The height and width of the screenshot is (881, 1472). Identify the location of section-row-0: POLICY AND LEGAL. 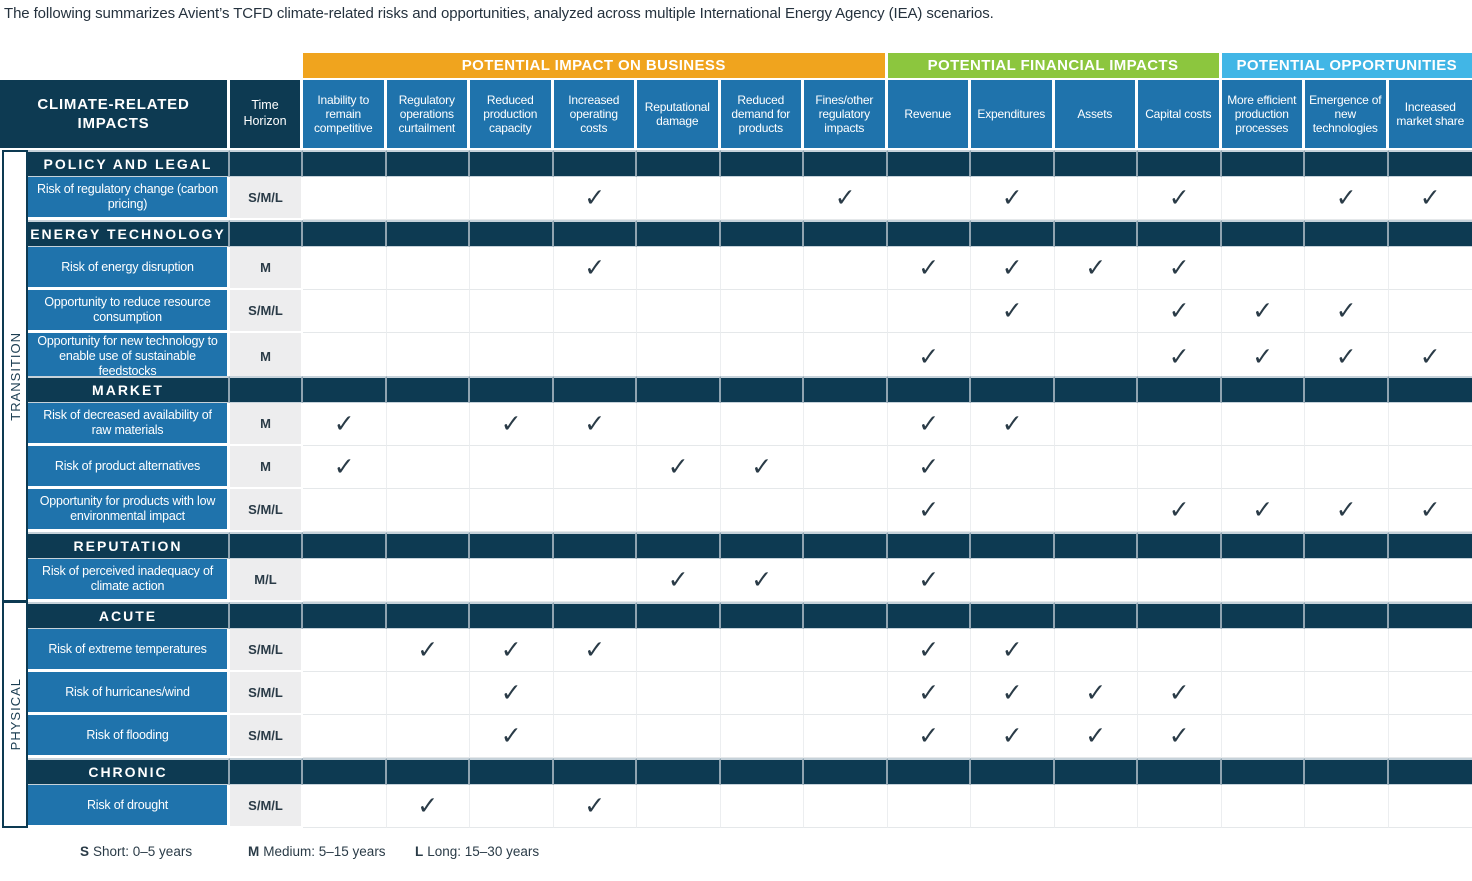
(736, 163).